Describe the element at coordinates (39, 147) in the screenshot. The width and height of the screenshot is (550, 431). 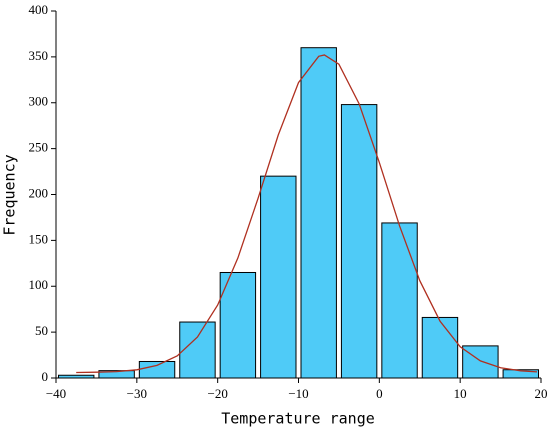
I see `y-tick-label: 250` at that location.